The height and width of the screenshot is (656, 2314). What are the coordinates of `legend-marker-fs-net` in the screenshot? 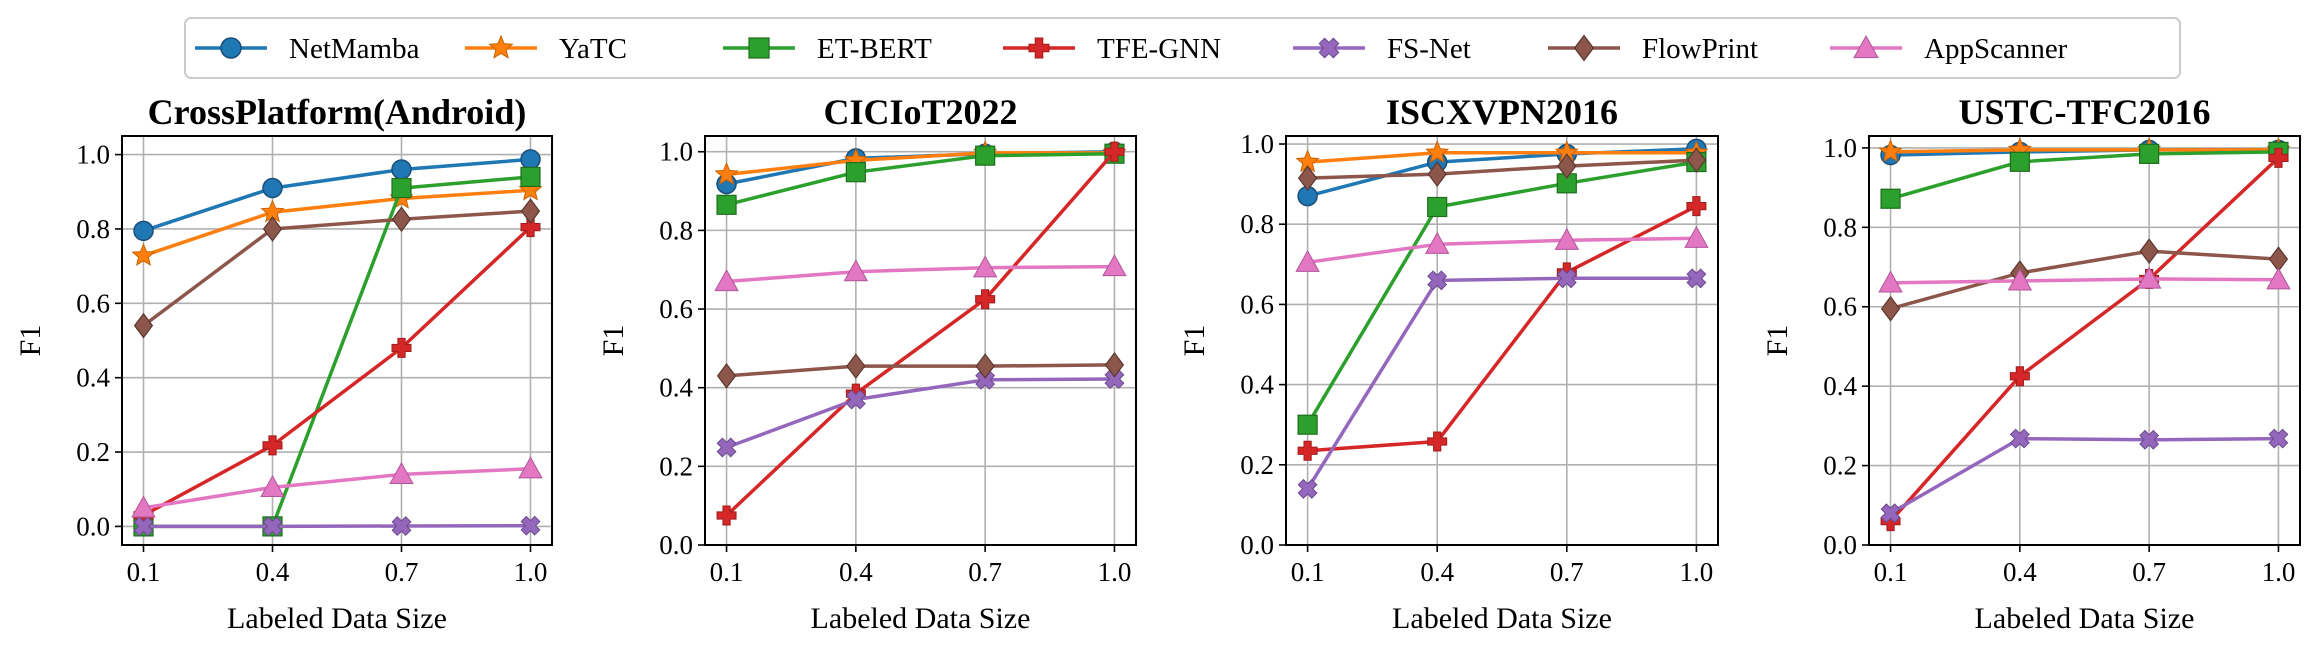 It's located at (1329, 48).